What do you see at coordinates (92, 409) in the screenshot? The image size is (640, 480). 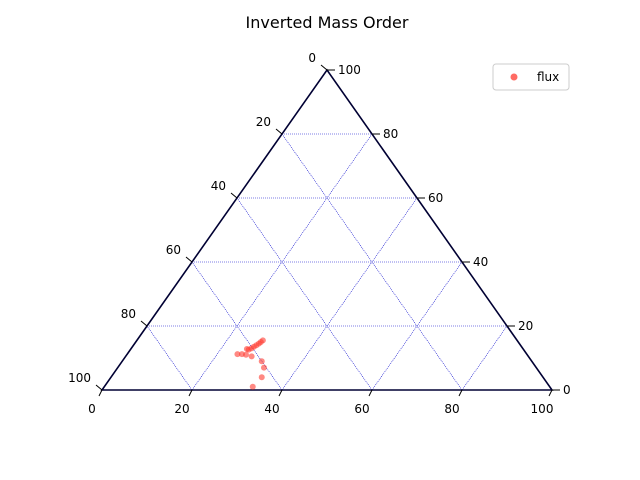 I see `bottom-tick-label: 0` at bounding box center [92, 409].